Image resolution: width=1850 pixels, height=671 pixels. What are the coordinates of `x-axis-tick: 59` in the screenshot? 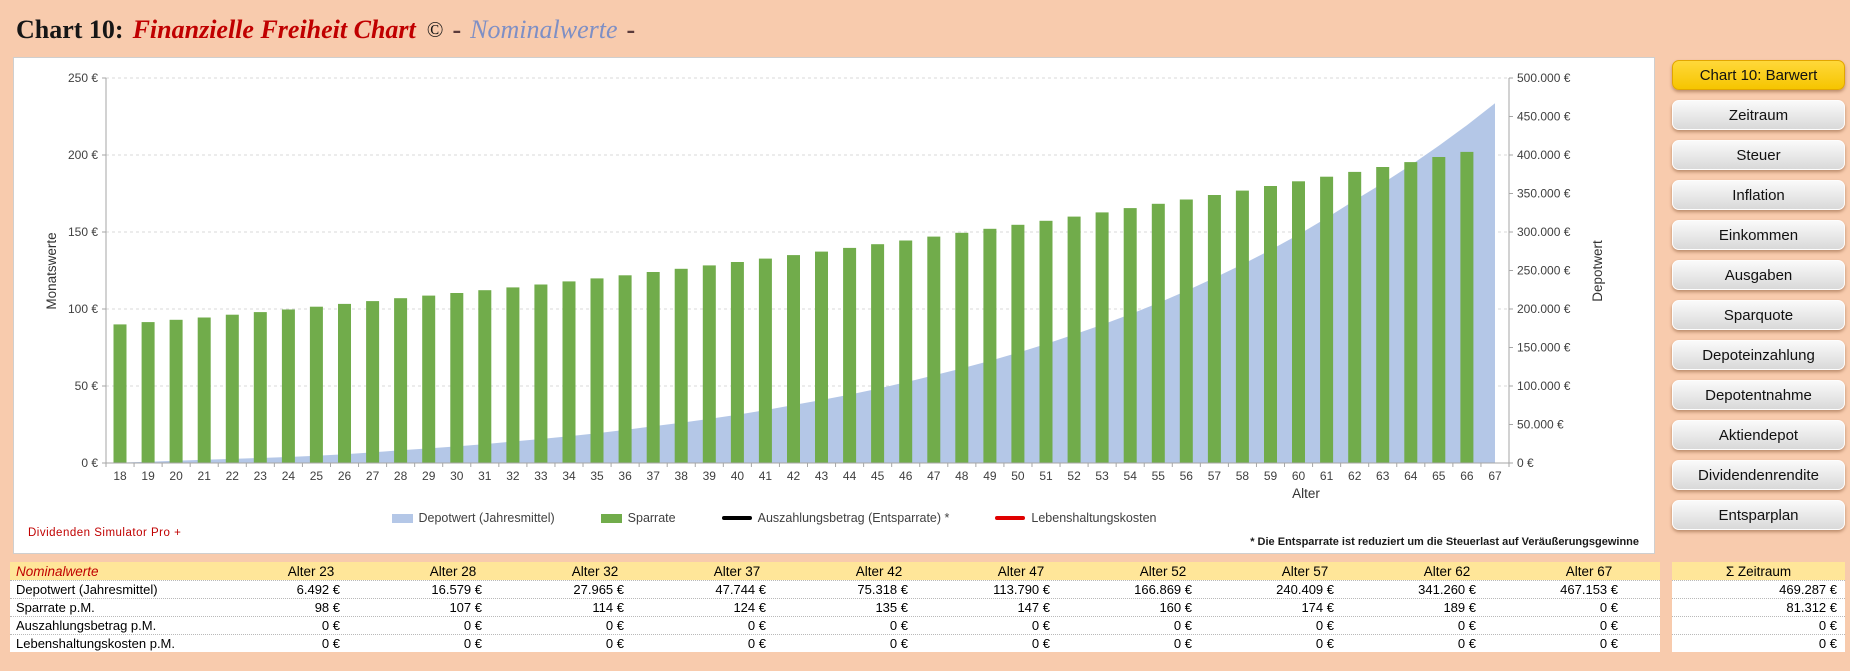 It's located at (1271, 476).